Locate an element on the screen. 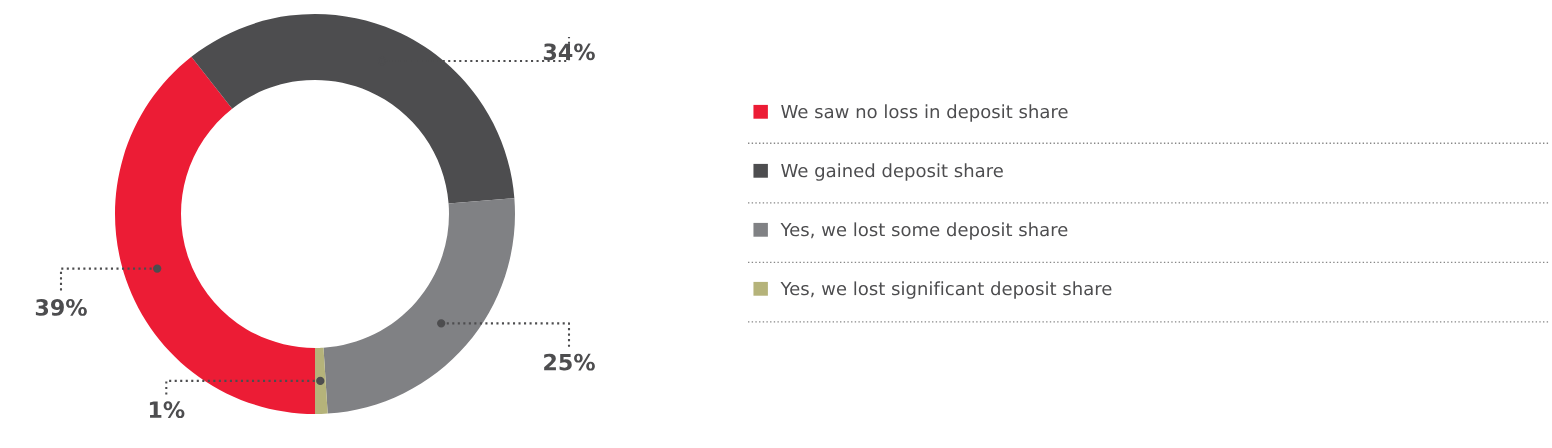 This screenshot has height=448, width=1552. data-label: 34% is located at coordinates (569, 52).